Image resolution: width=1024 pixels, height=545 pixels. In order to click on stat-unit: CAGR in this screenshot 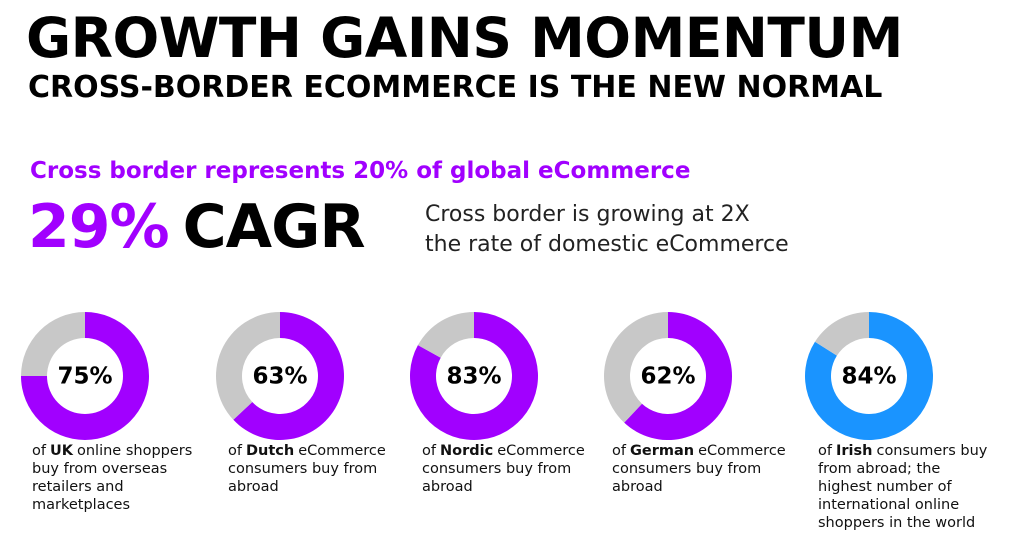, I will do `click(274, 227)`.